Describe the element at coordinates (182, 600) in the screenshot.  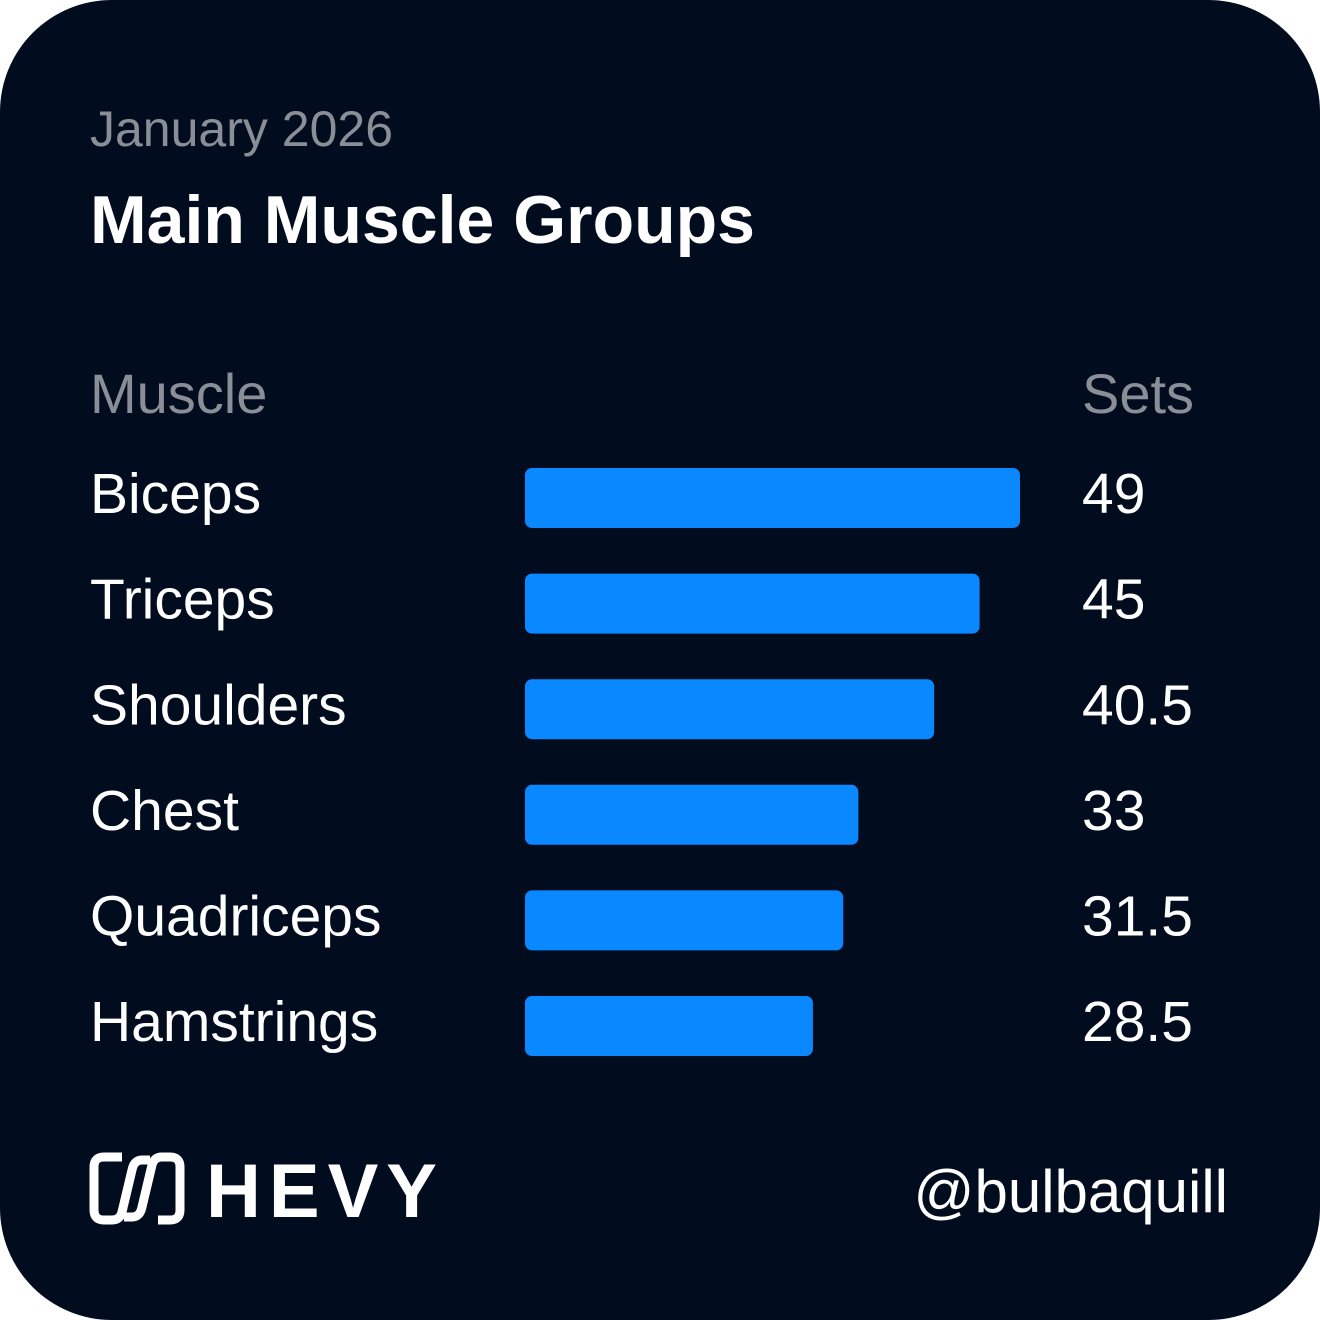
I see `category-label: Triceps` at that location.